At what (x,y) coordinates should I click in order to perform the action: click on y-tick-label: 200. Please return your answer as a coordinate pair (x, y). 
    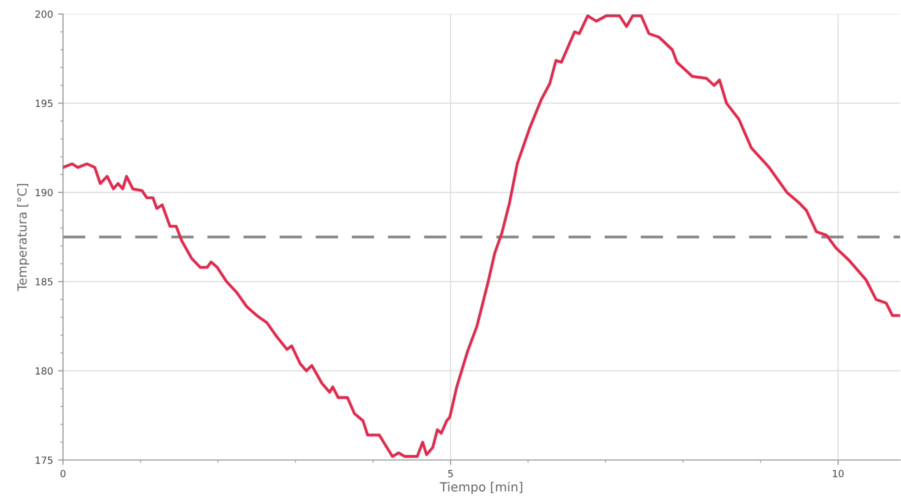
    Looking at the image, I should click on (44, 14).